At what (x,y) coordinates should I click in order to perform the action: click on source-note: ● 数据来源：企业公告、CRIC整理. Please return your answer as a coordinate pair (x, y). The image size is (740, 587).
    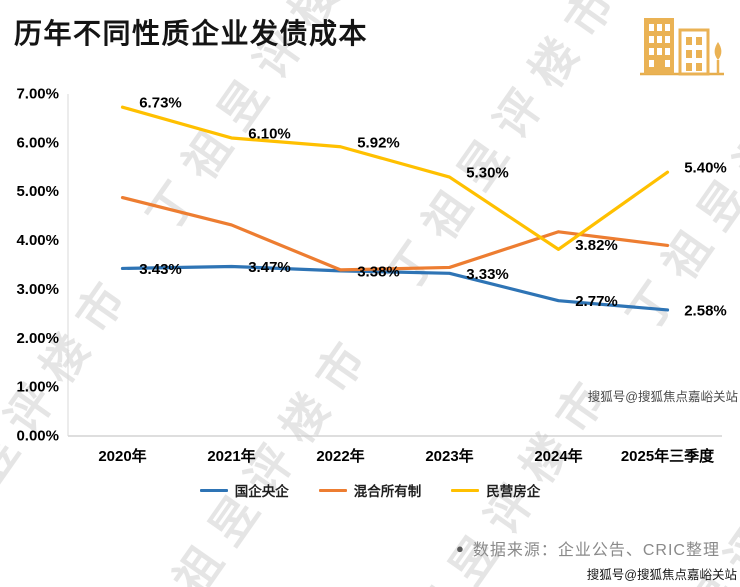
    Looking at the image, I should click on (588, 548).